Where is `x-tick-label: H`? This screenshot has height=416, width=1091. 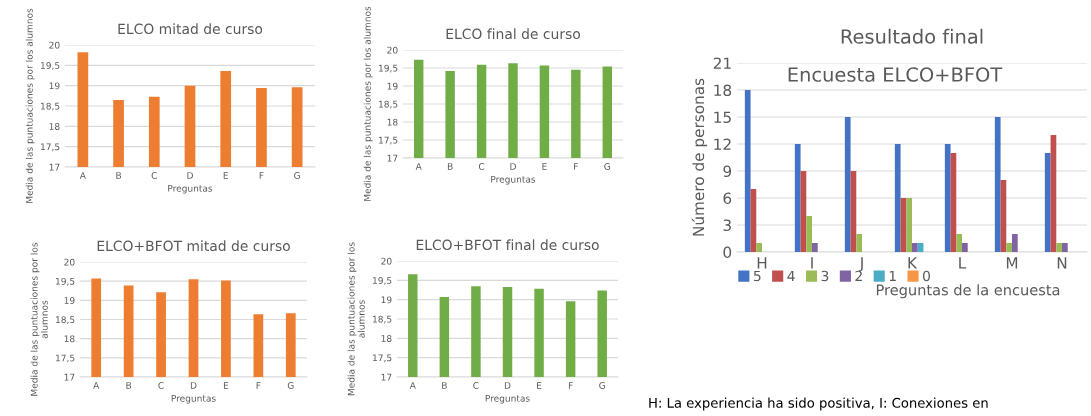
x-tick-label: H is located at coordinates (762, 263).